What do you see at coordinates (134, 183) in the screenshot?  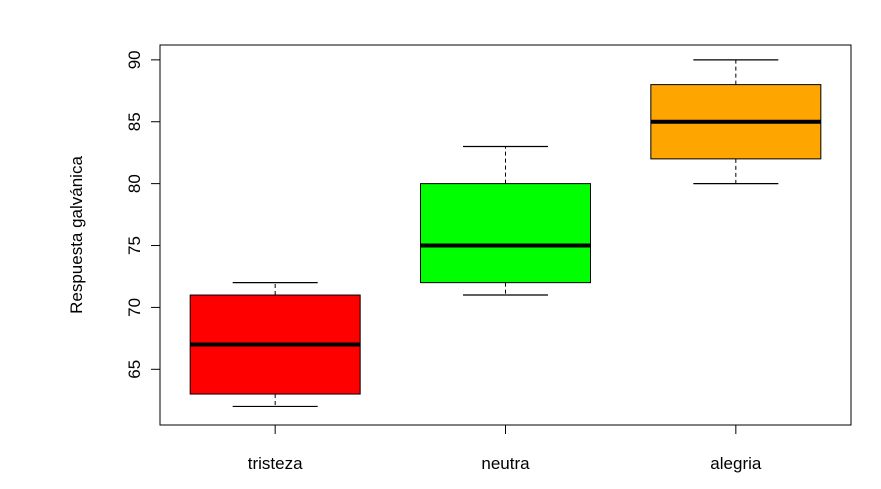 I see `y-tick-label-80: 80` at bounding box center [134, 183].